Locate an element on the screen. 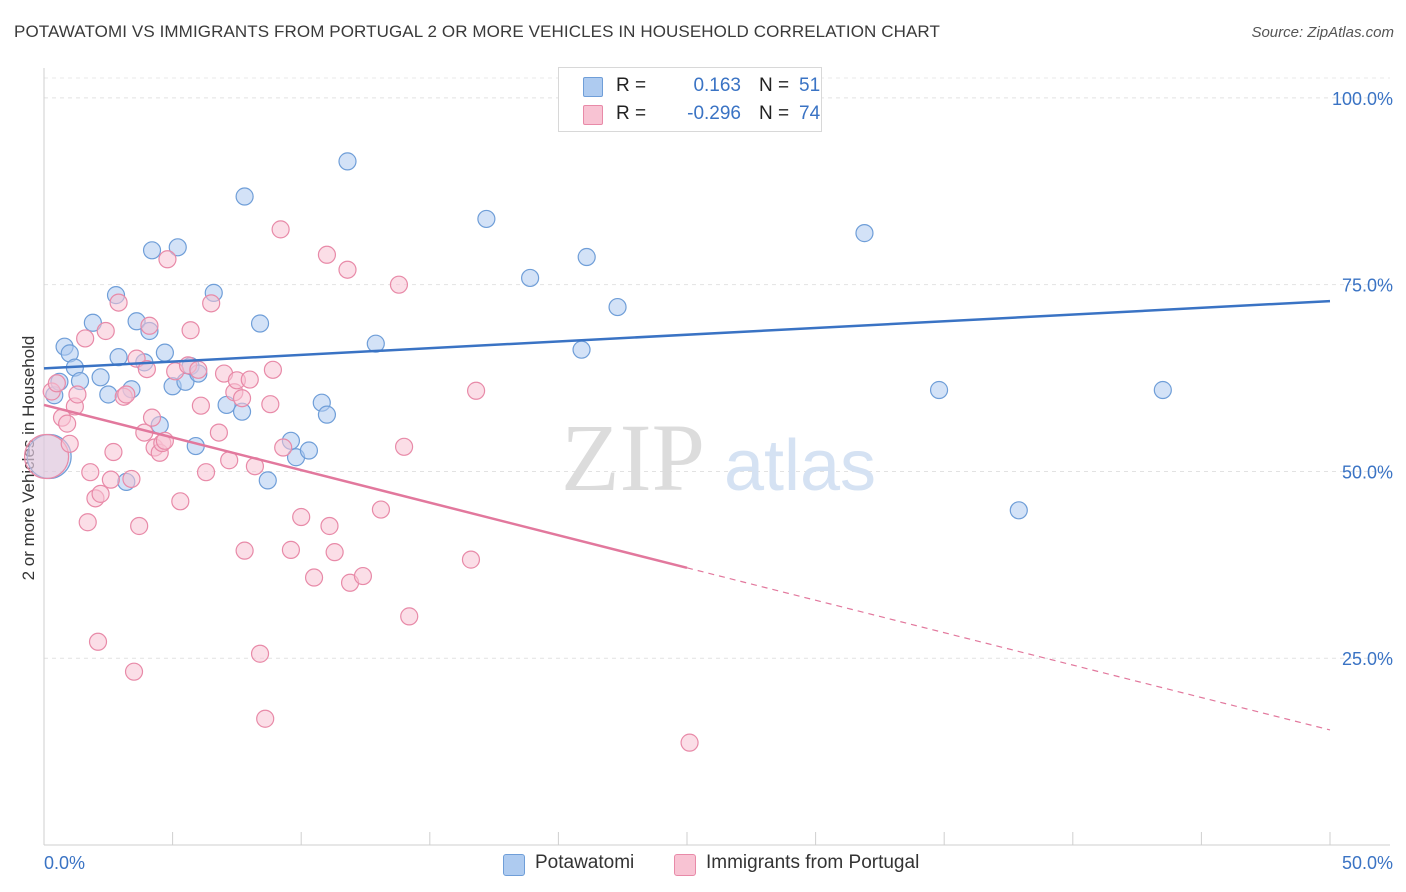 The width and height of the screenshot is (1406, 892). y-tick-label: 75.0% is located at coordinates (1367, 286).